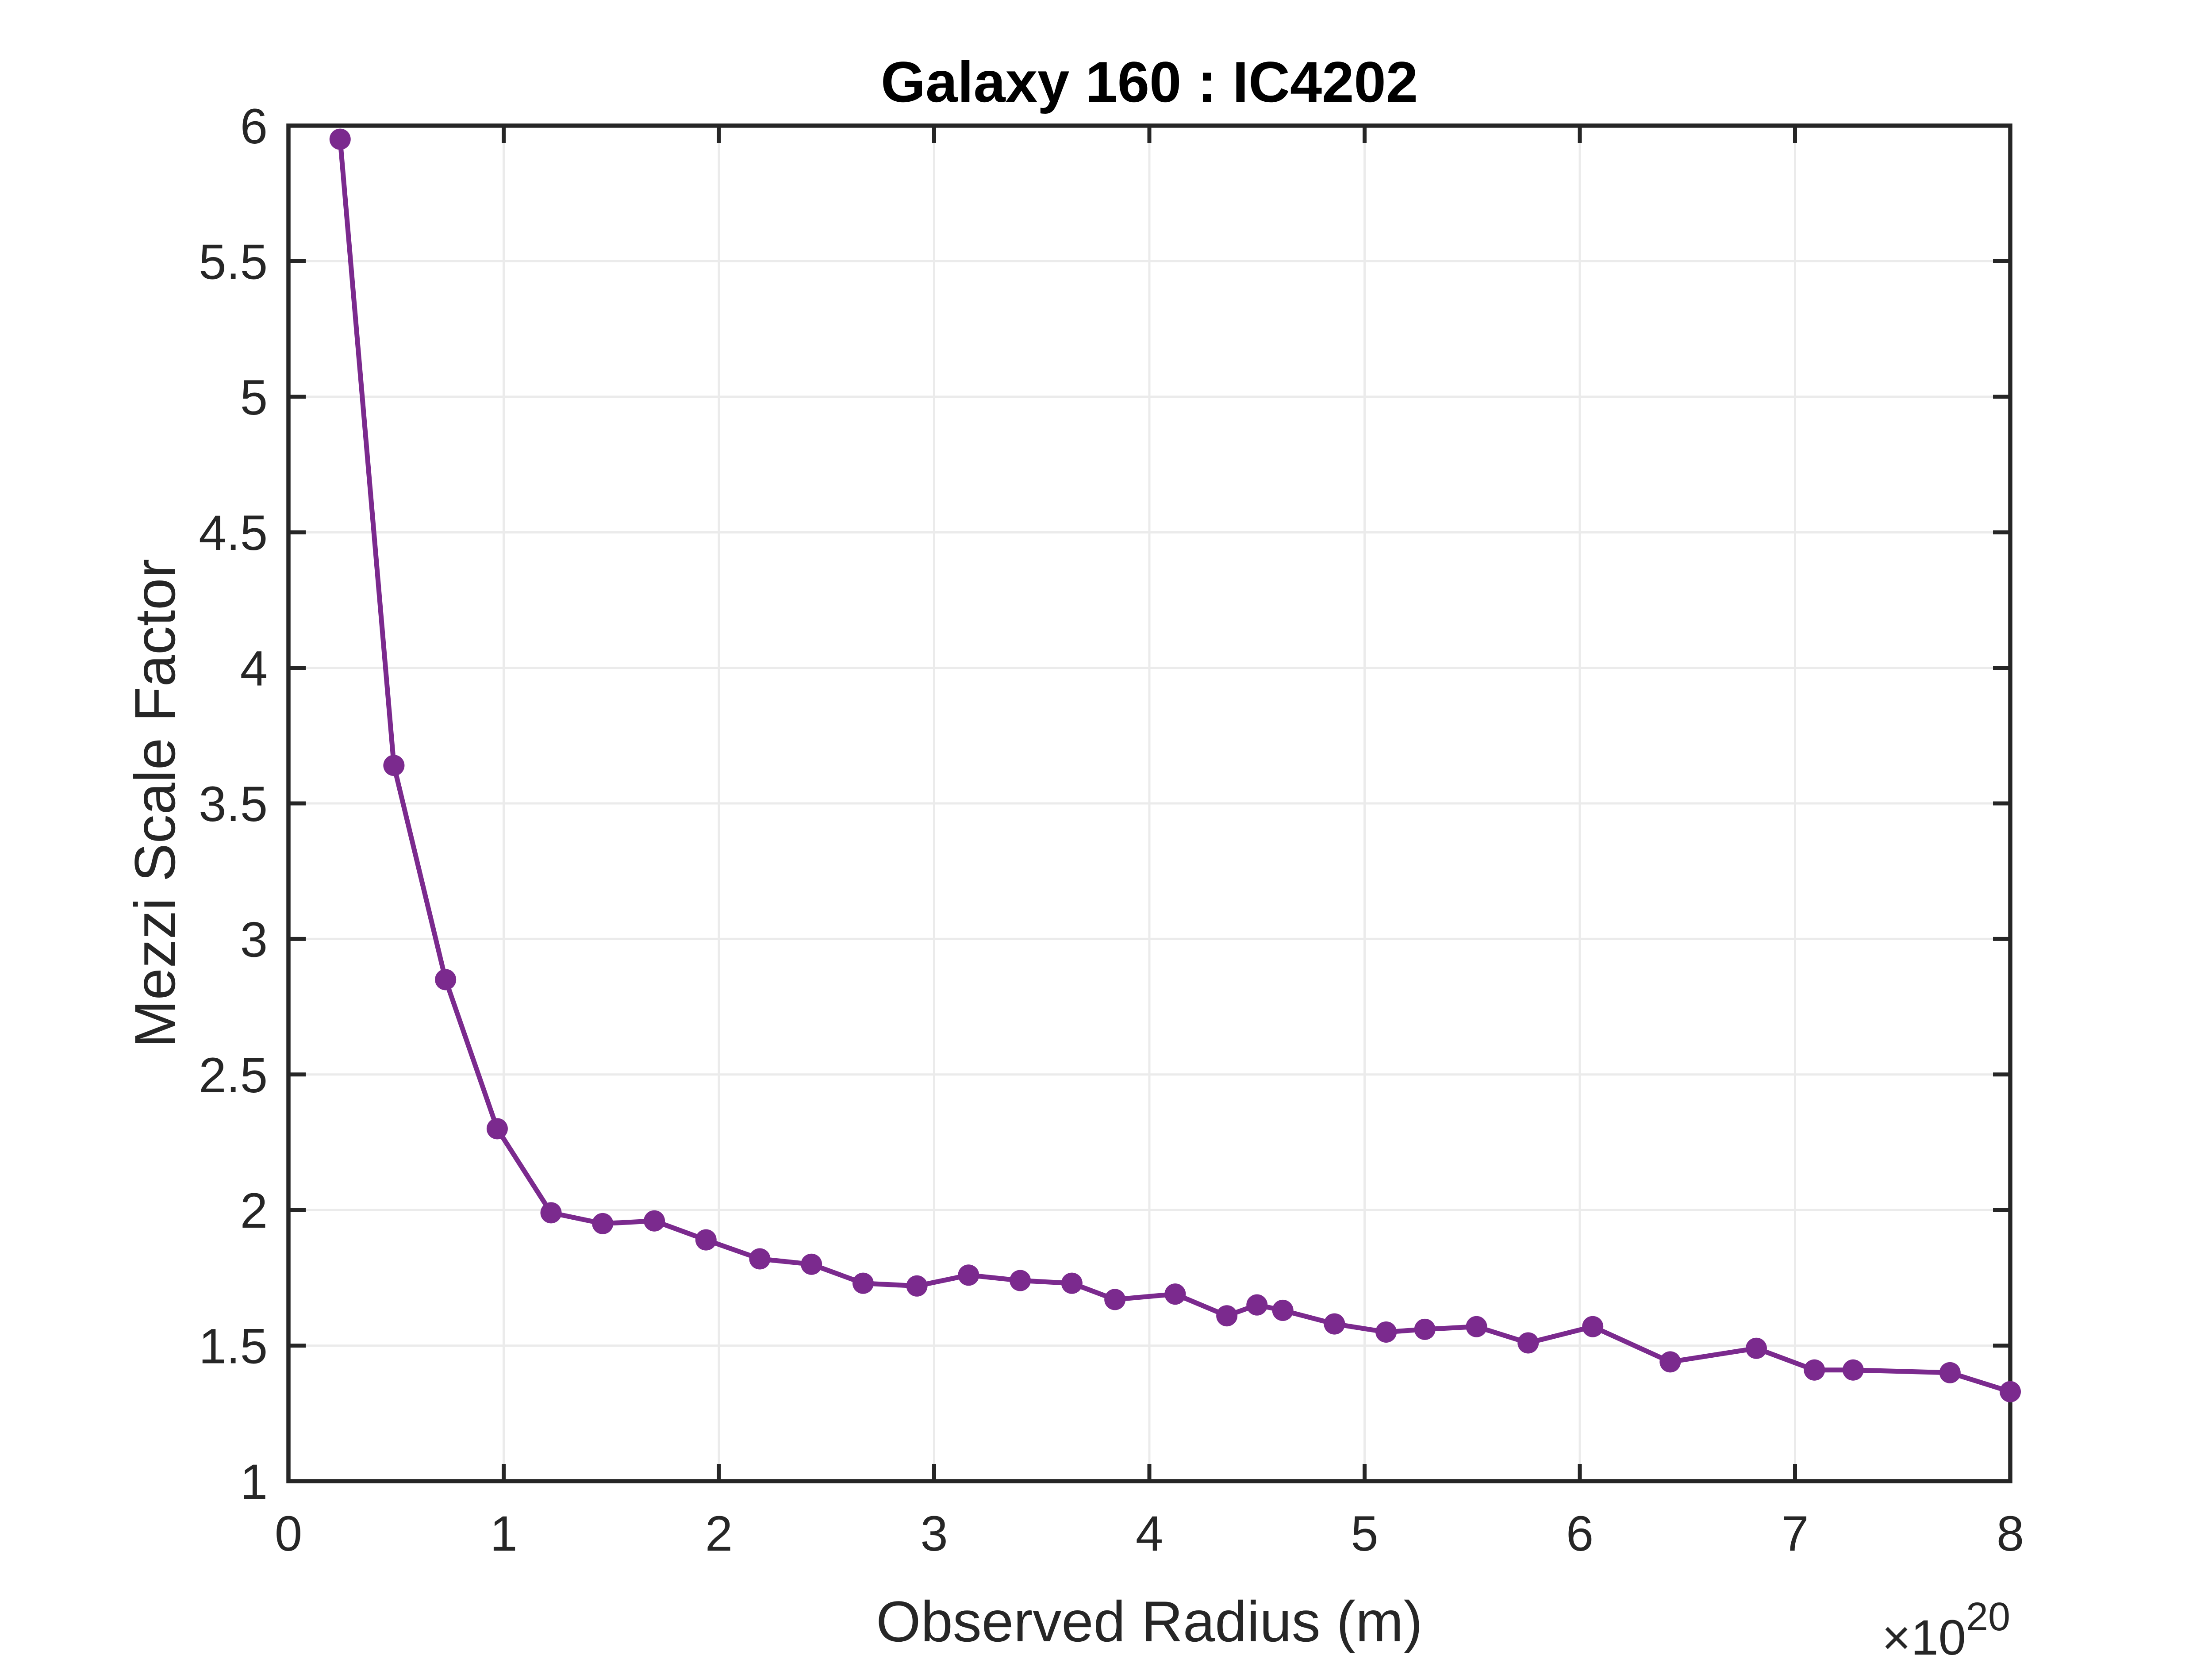  Describe the element at coordinates (934, 1534) in the screenshot. I see `x-tick-label: 3` at that location.